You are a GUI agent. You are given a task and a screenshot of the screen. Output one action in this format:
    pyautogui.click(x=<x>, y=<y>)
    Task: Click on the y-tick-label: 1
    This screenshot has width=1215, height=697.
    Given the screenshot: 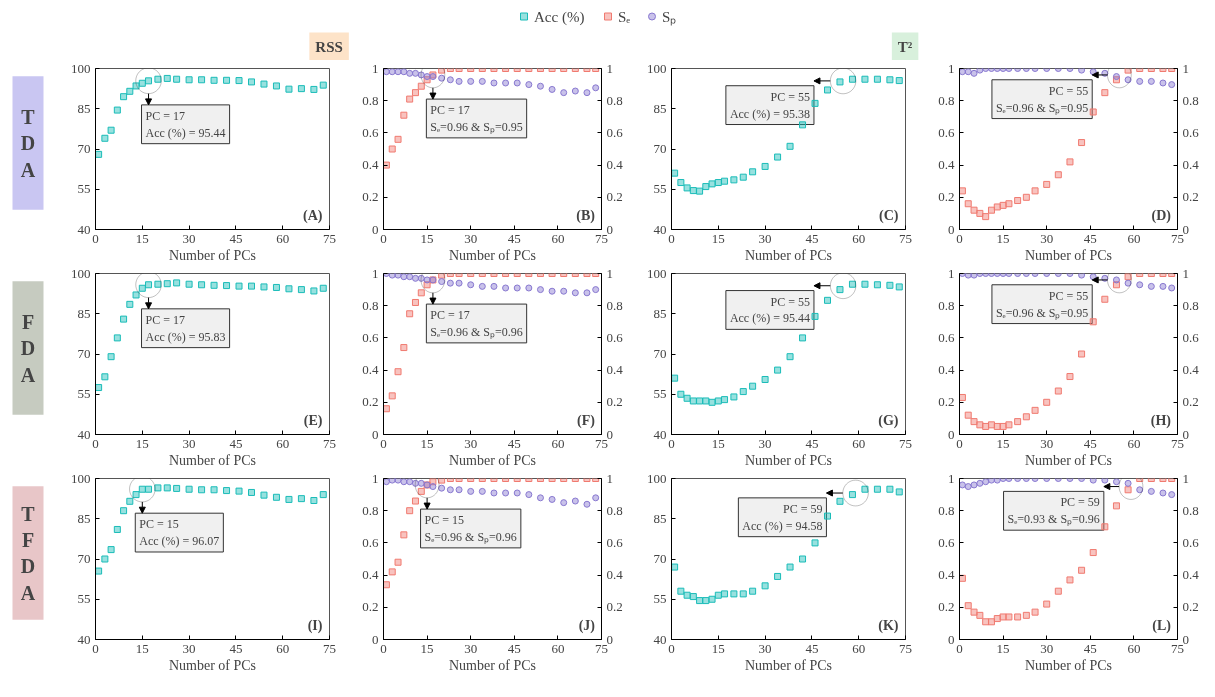 What is the action you would take?
    pyautogui.click(x=951, y=478)
    